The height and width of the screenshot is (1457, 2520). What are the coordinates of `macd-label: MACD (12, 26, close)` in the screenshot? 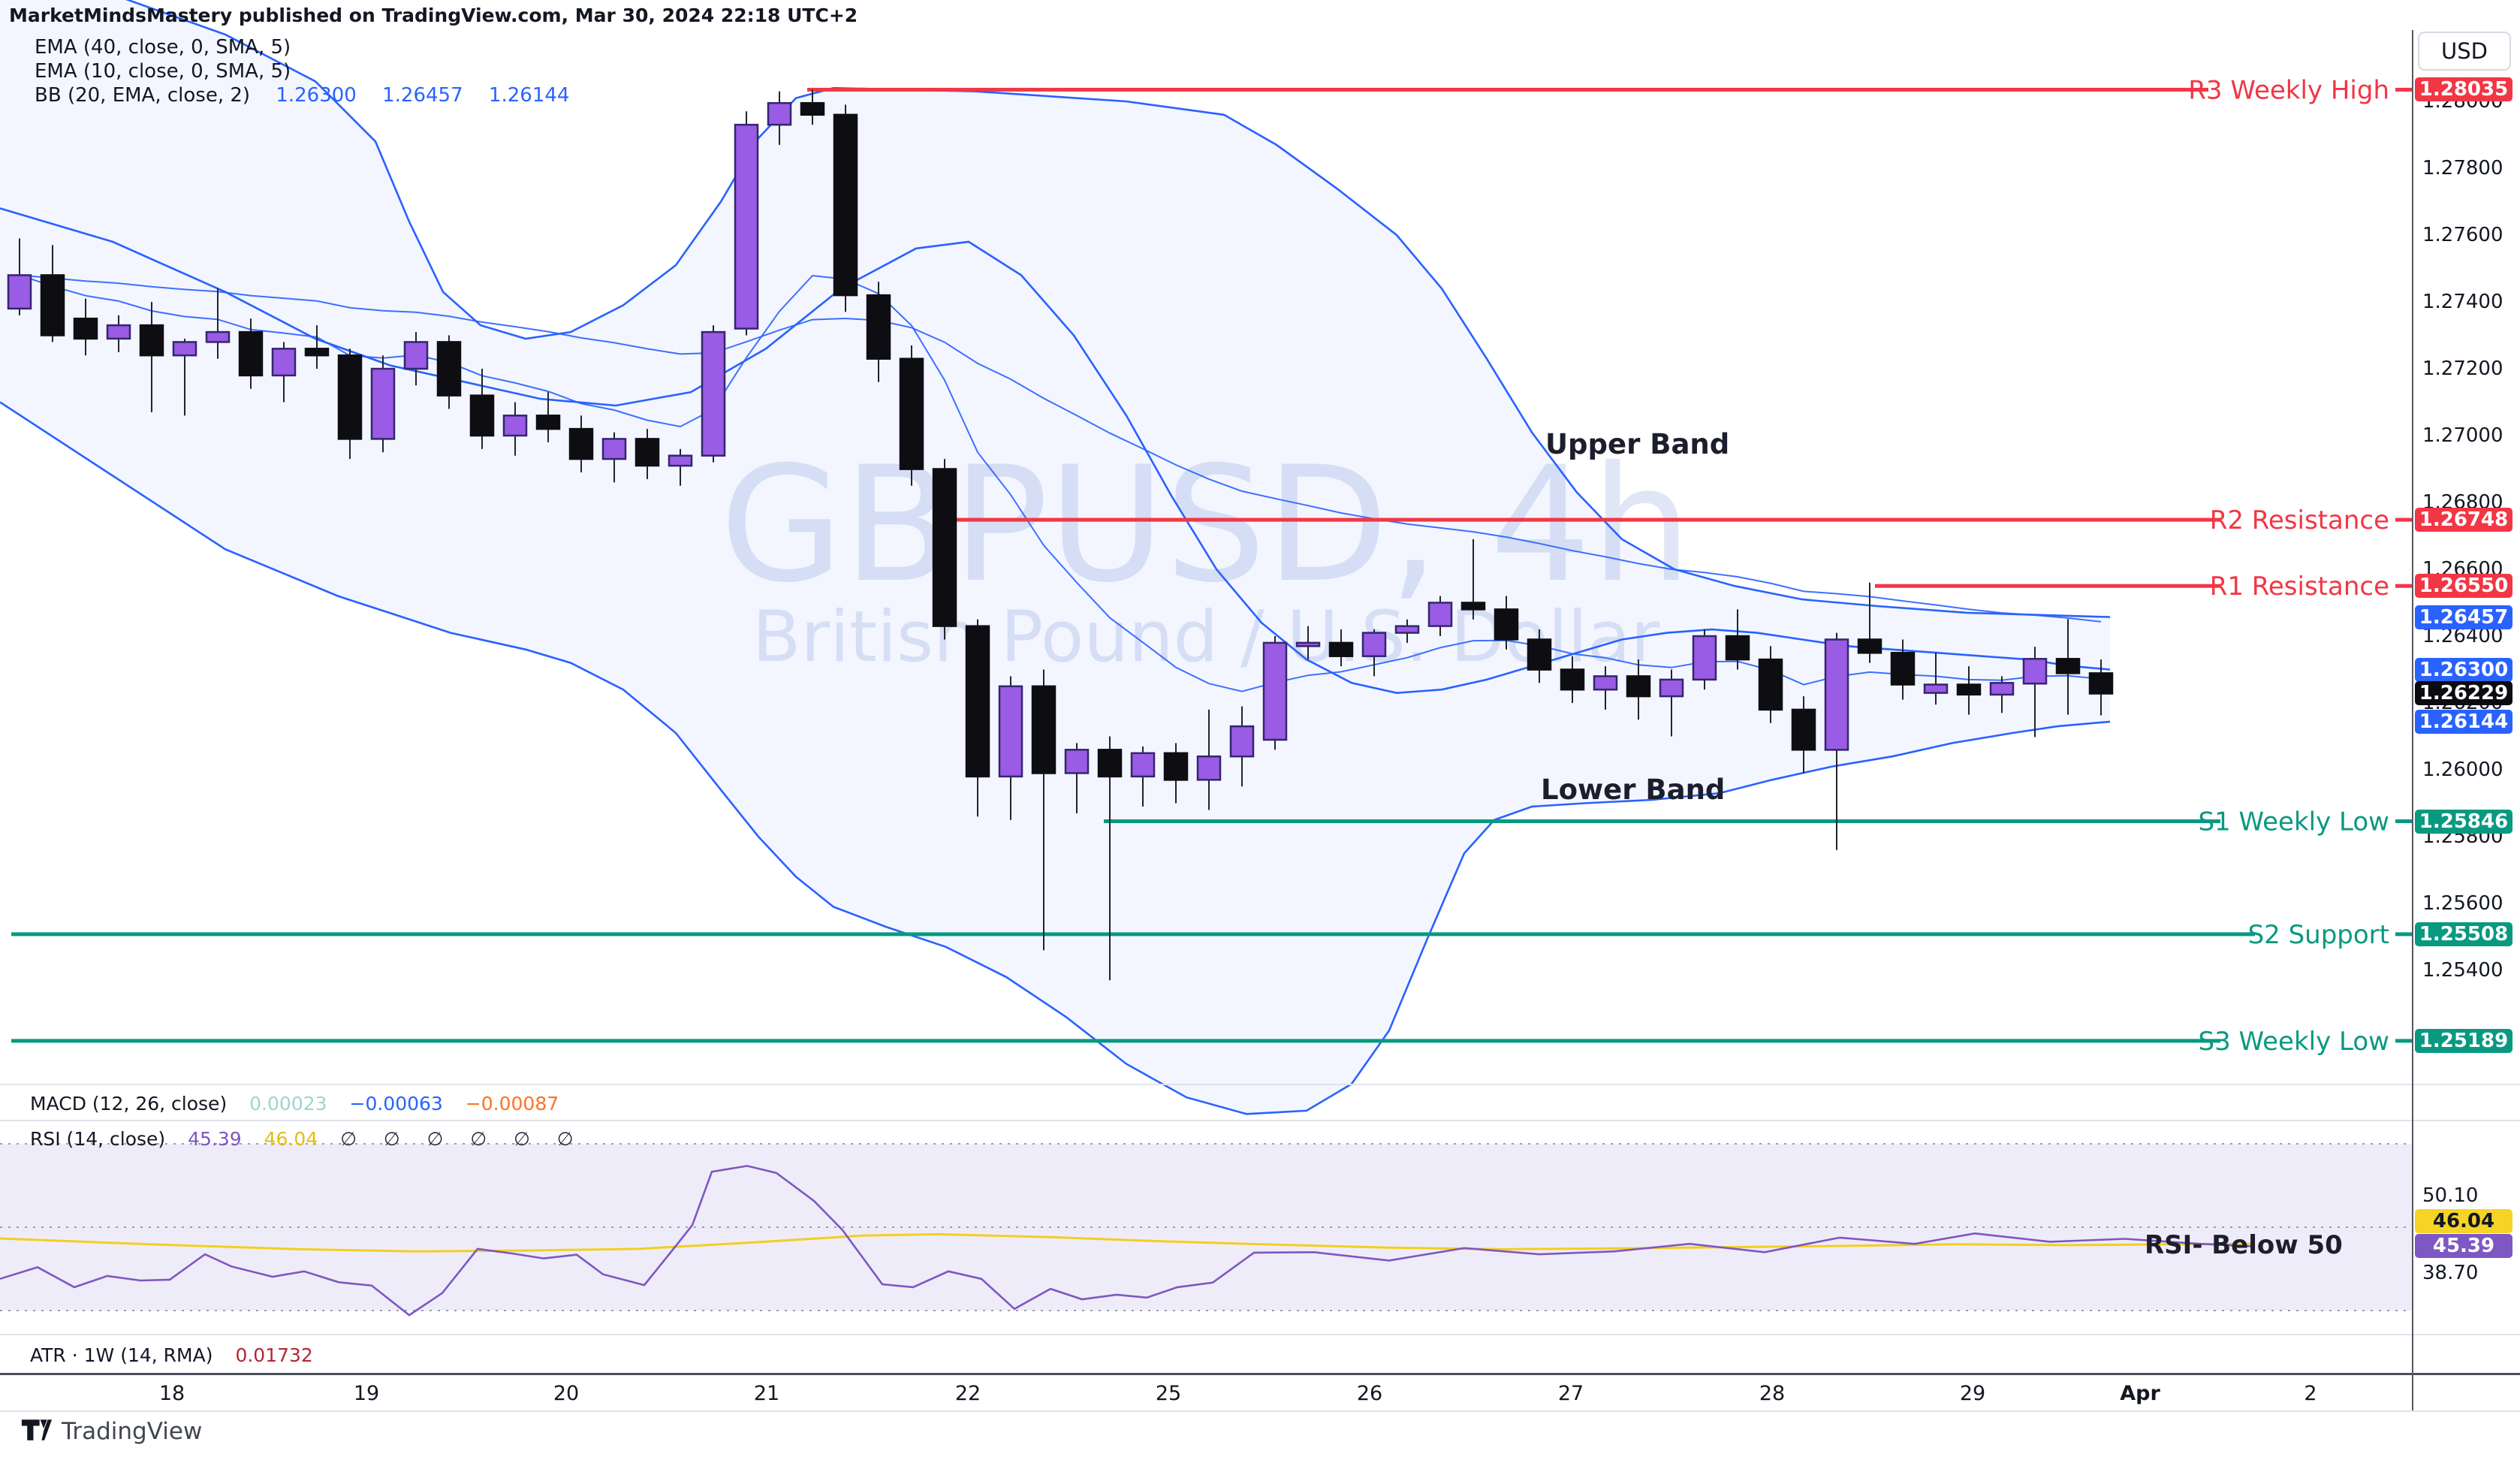 It's located at (129, 1104).